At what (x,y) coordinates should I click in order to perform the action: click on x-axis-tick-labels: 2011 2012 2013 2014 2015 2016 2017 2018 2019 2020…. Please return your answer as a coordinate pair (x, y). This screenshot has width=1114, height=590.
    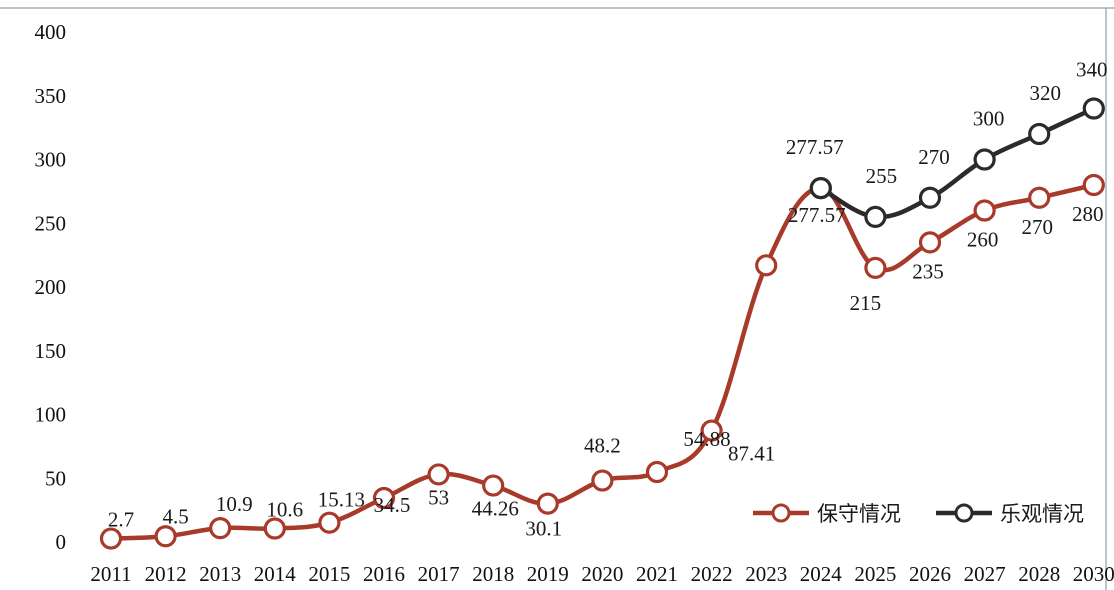
    Looking at the image, I should click on (602, 574).